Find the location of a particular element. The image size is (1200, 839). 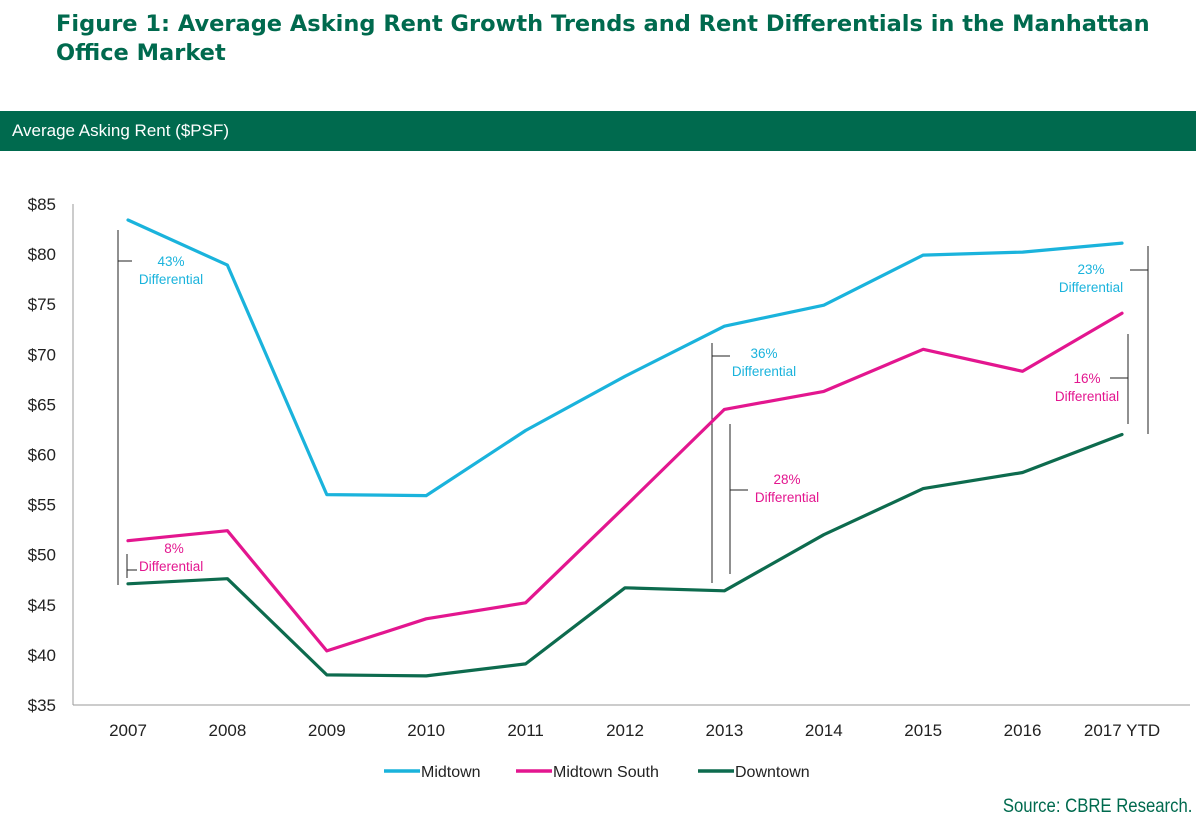

x-tick-label: 2017 YTD is located at coordinates (1122, 730).